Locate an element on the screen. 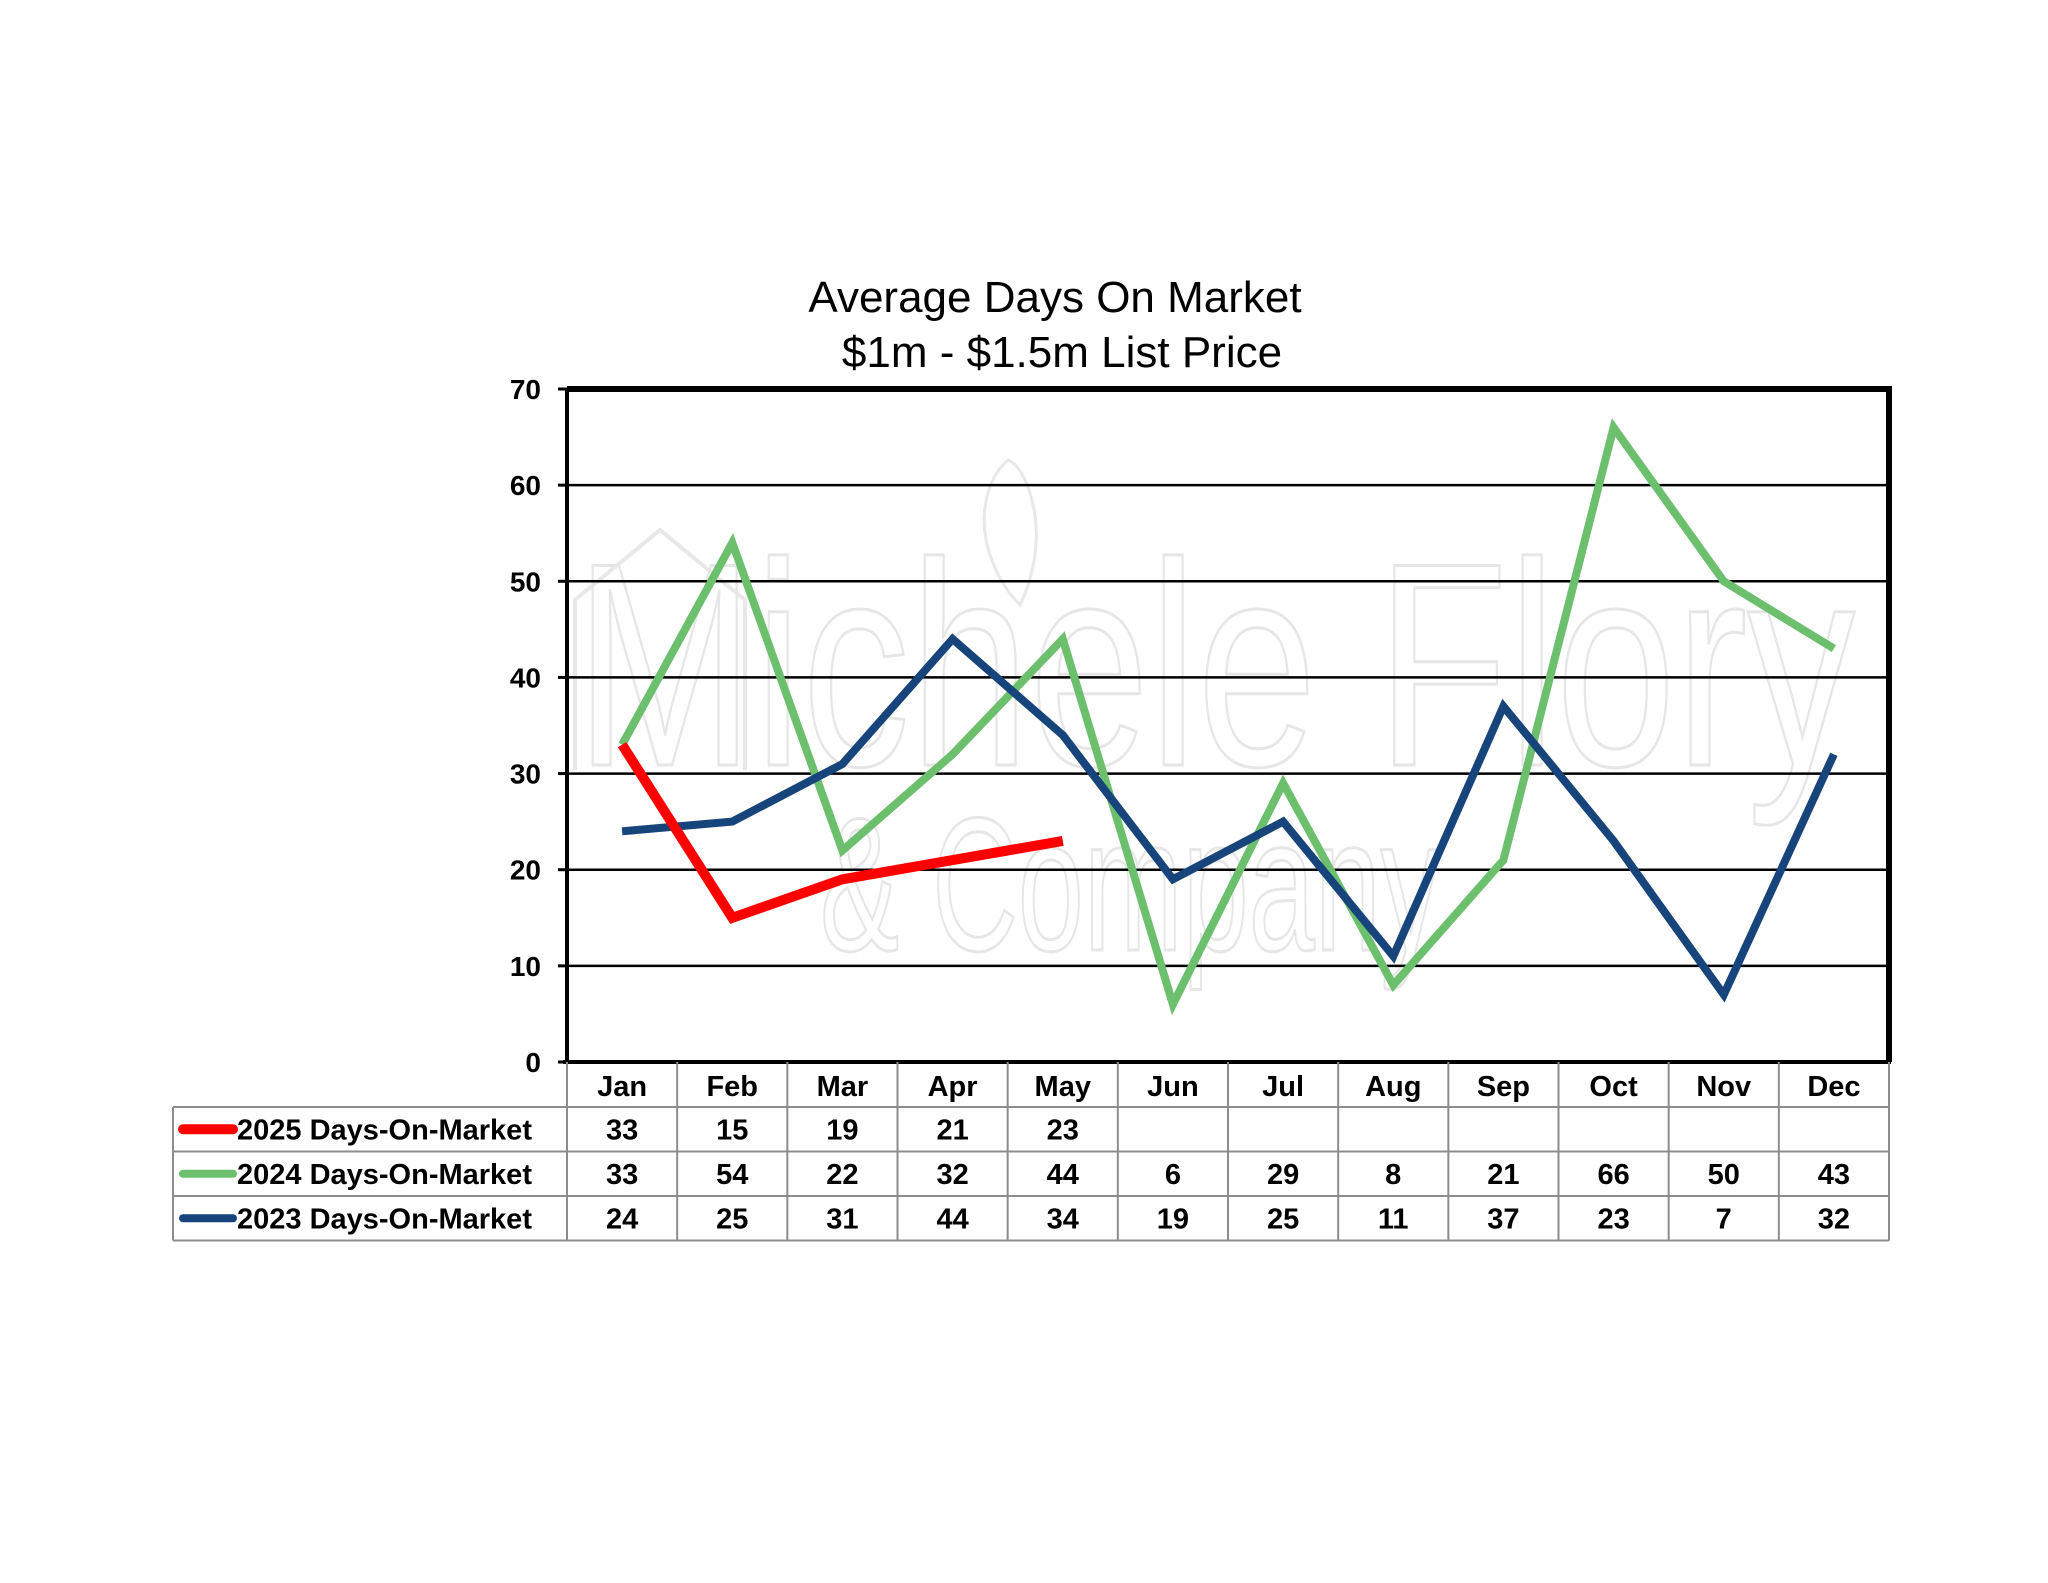 Image resolution: width=2048 pixels, height=1583 pixels. data-label: 31 is located at coordinates (842, 1219).